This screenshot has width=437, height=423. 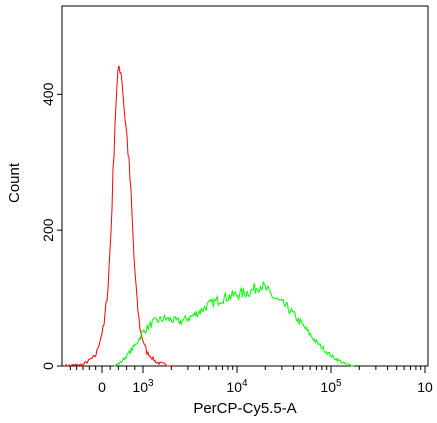 I want to click on x-tick-label: 10, so click(x=425, y=387).